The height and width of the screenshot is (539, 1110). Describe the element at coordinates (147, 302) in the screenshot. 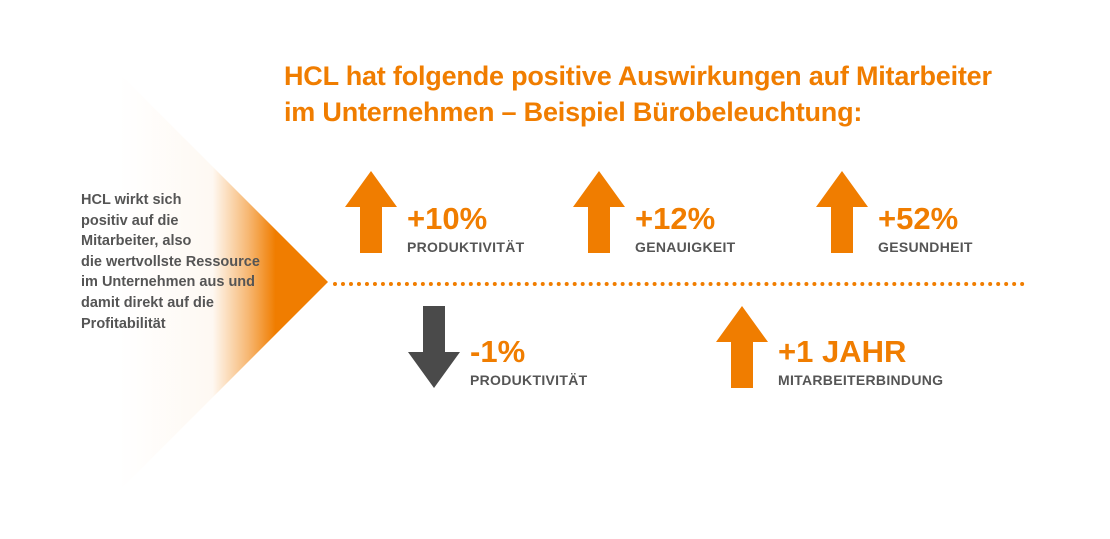

I see `side-text-line: damit direkt auf die` at that location.